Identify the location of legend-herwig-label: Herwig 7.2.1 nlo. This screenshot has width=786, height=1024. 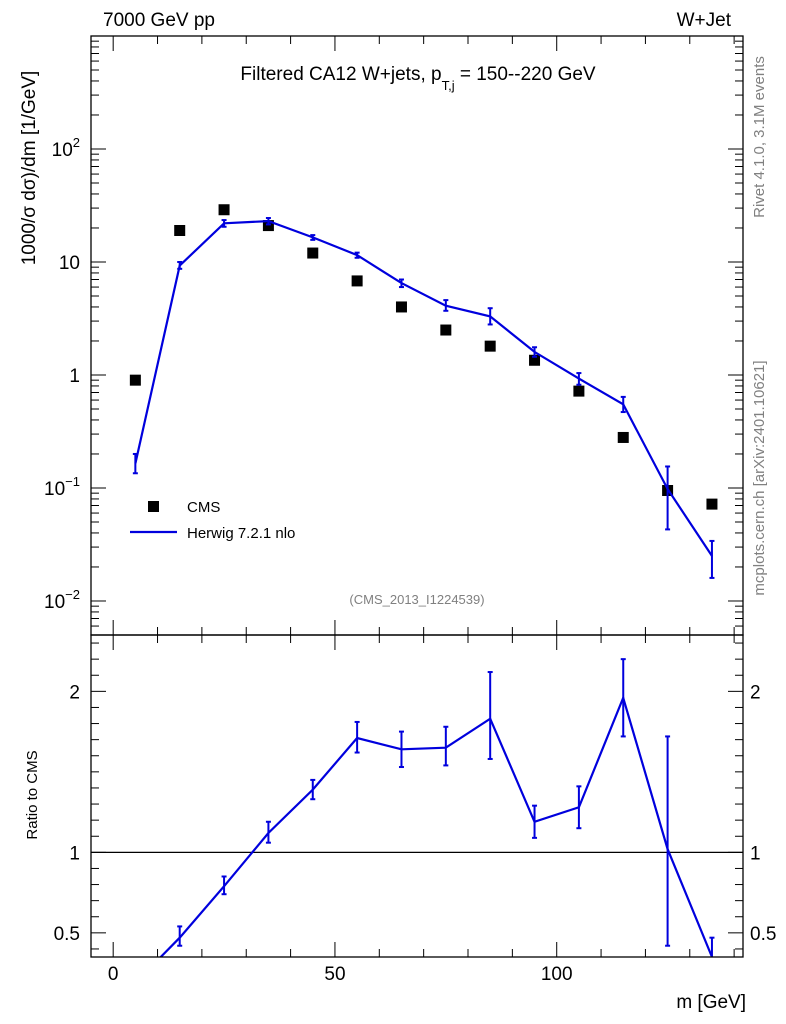
(241, 533).